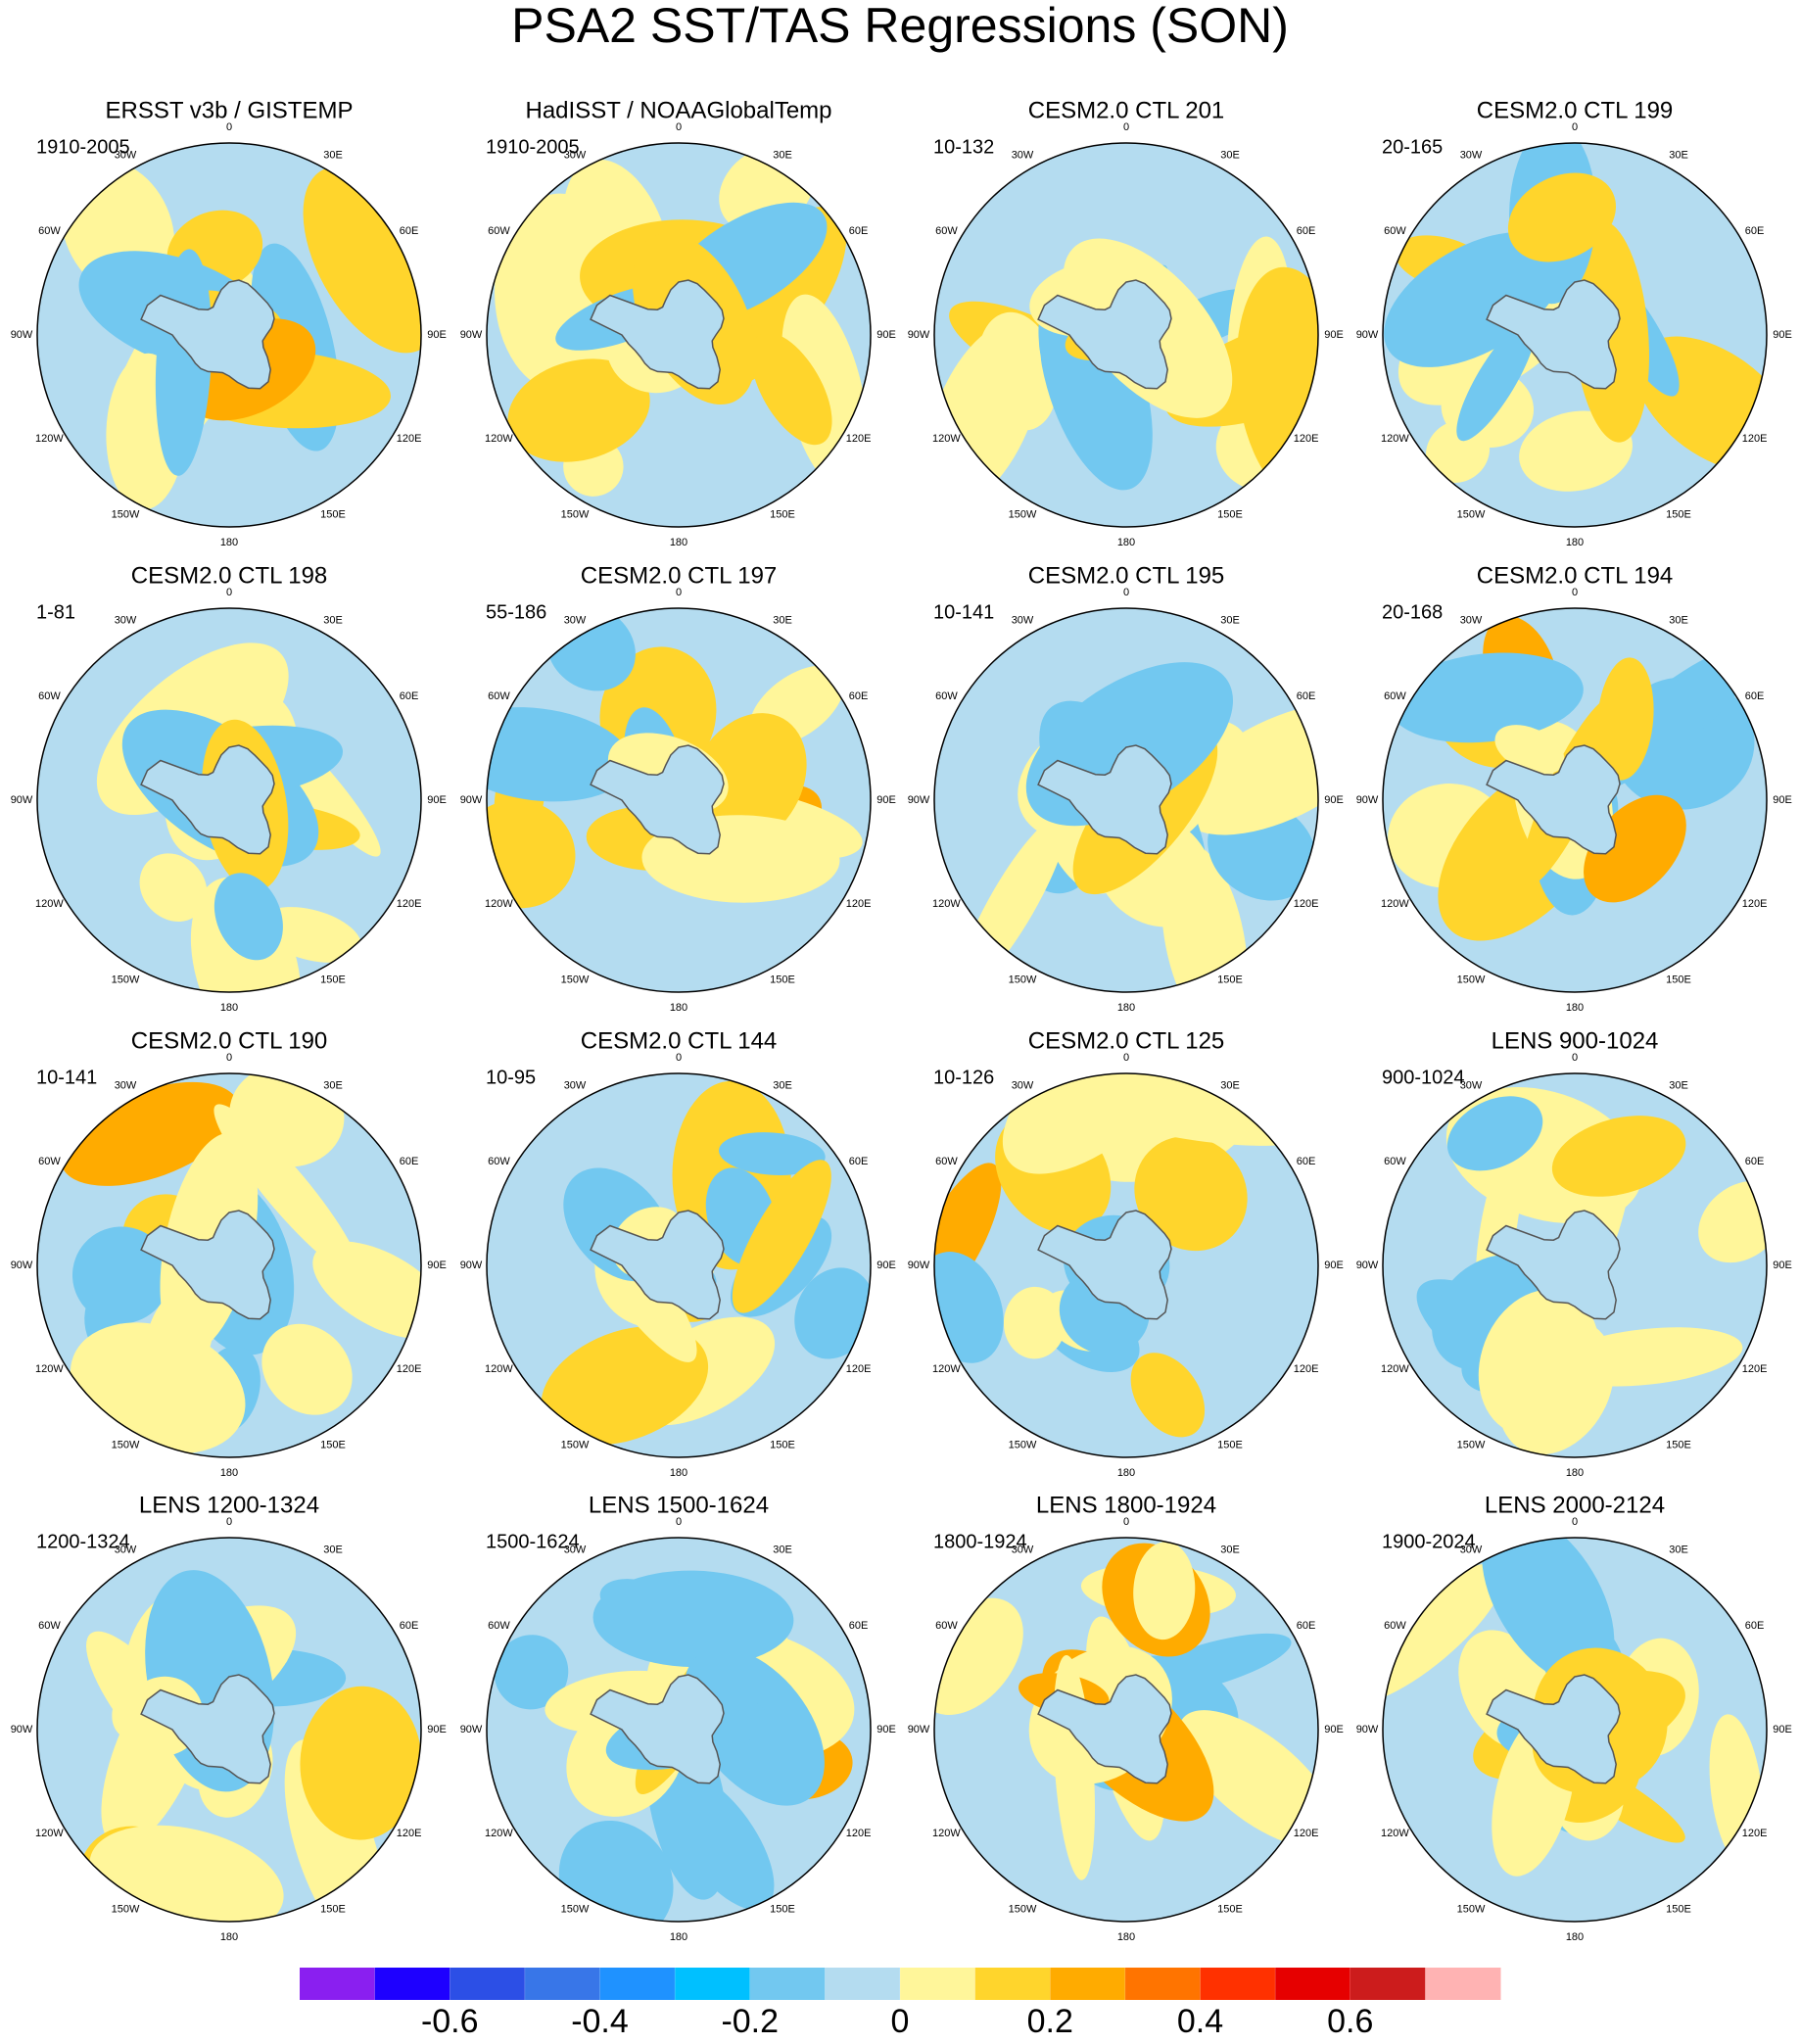  Describe the element at coordinates (679, 575) in the screenshot. I see `panel-title: CESM2.0 CTL 197` at that location.